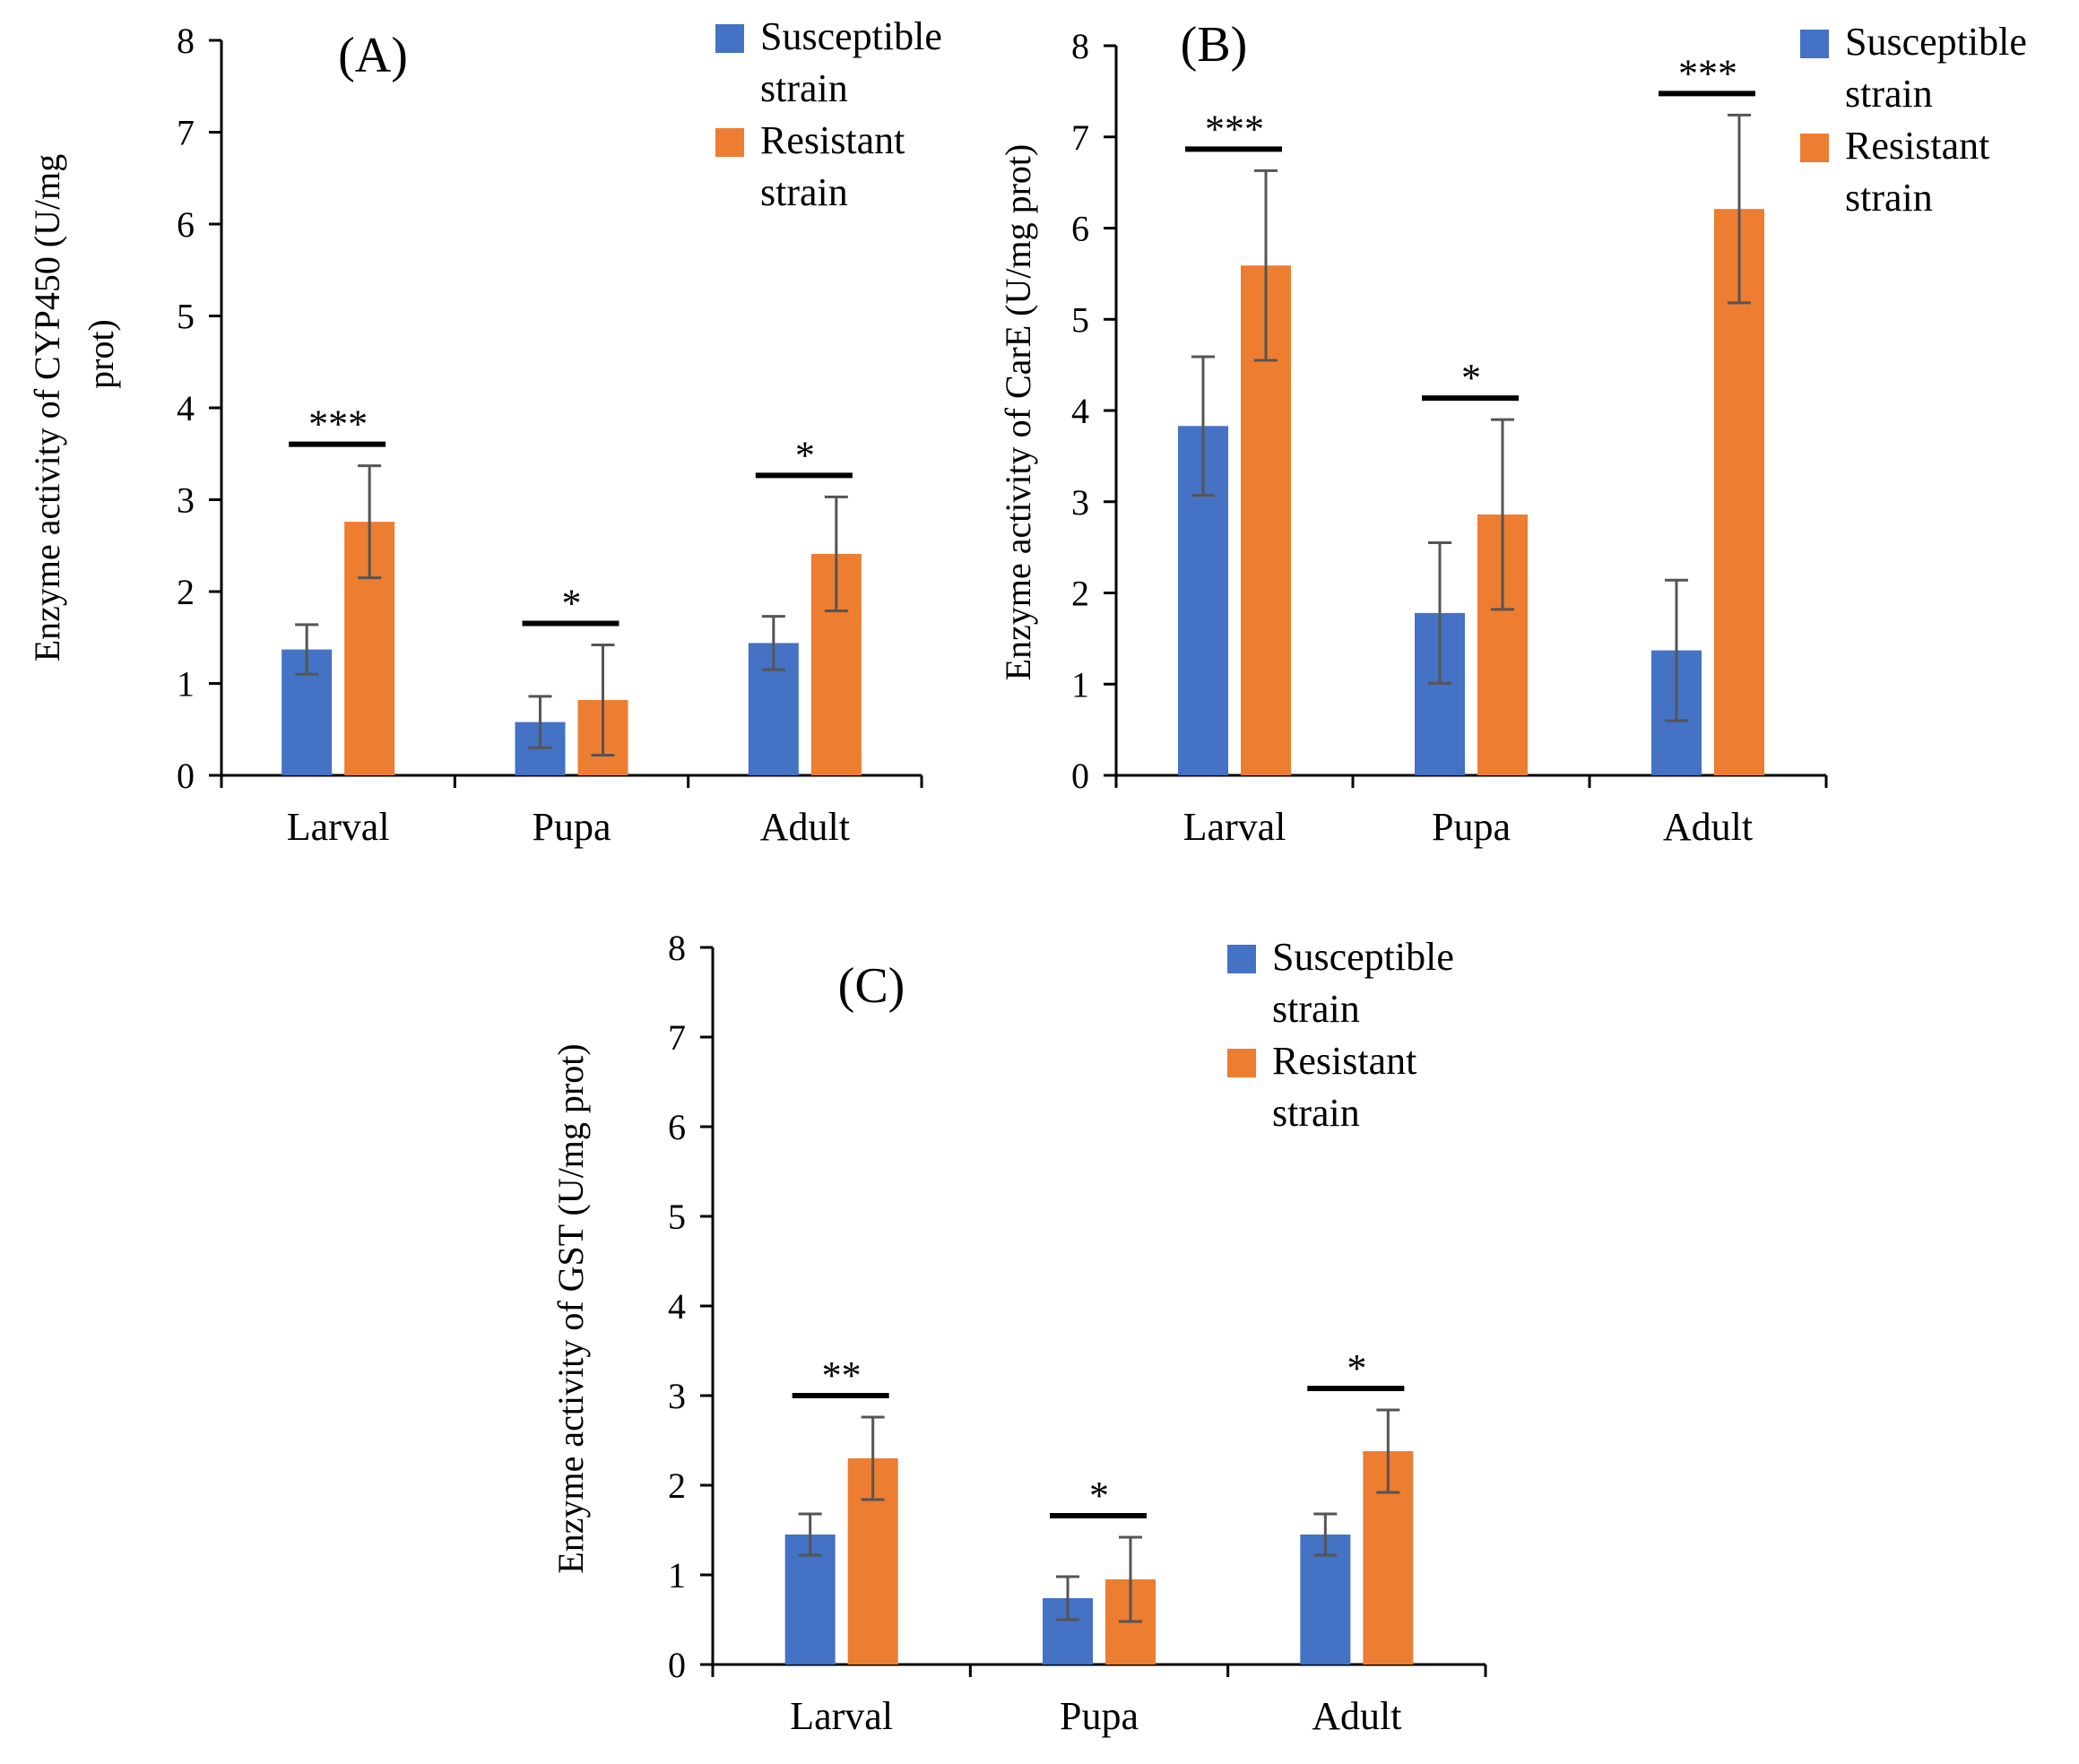  What do you see at coordinates (871, 986) in the screenshot?
I see `panel-title: (C)` at bounding box center [871, 986].